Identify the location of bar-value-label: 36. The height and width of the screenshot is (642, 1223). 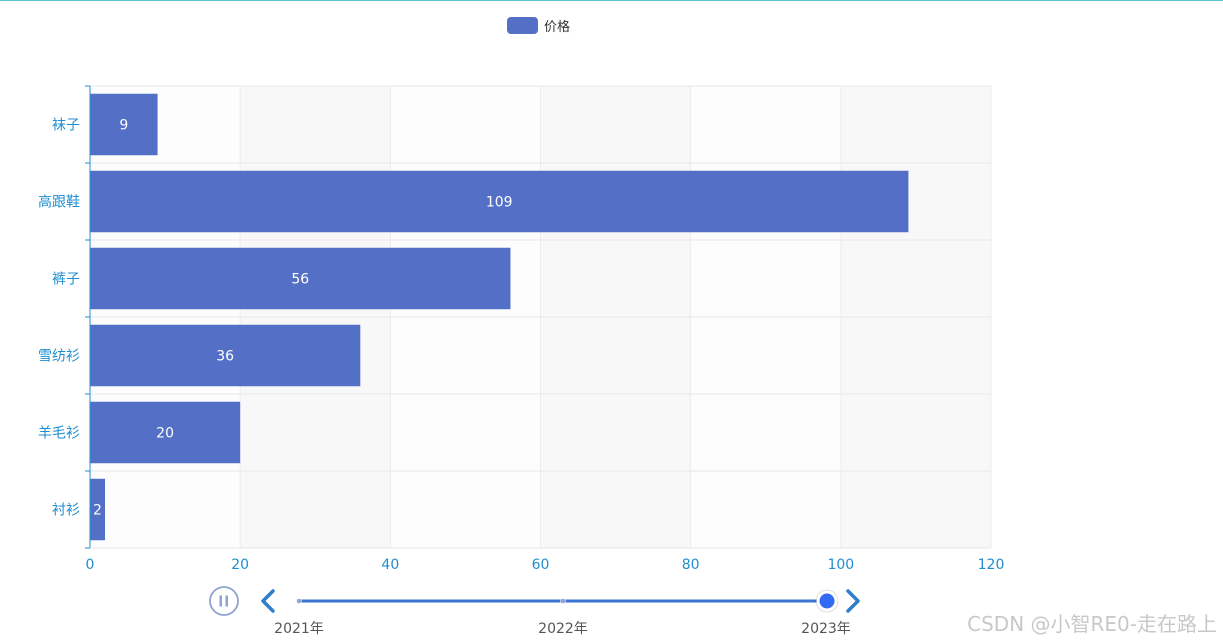
(225, 357).